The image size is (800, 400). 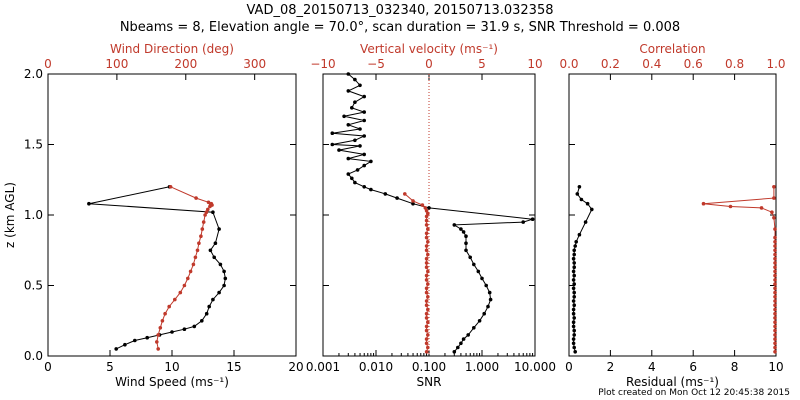 What do you see at coordinates (429, 367) in the screenshot?
I see `panel-2-bottom-tick-label: 0.100` at bounding box center [429, 367].